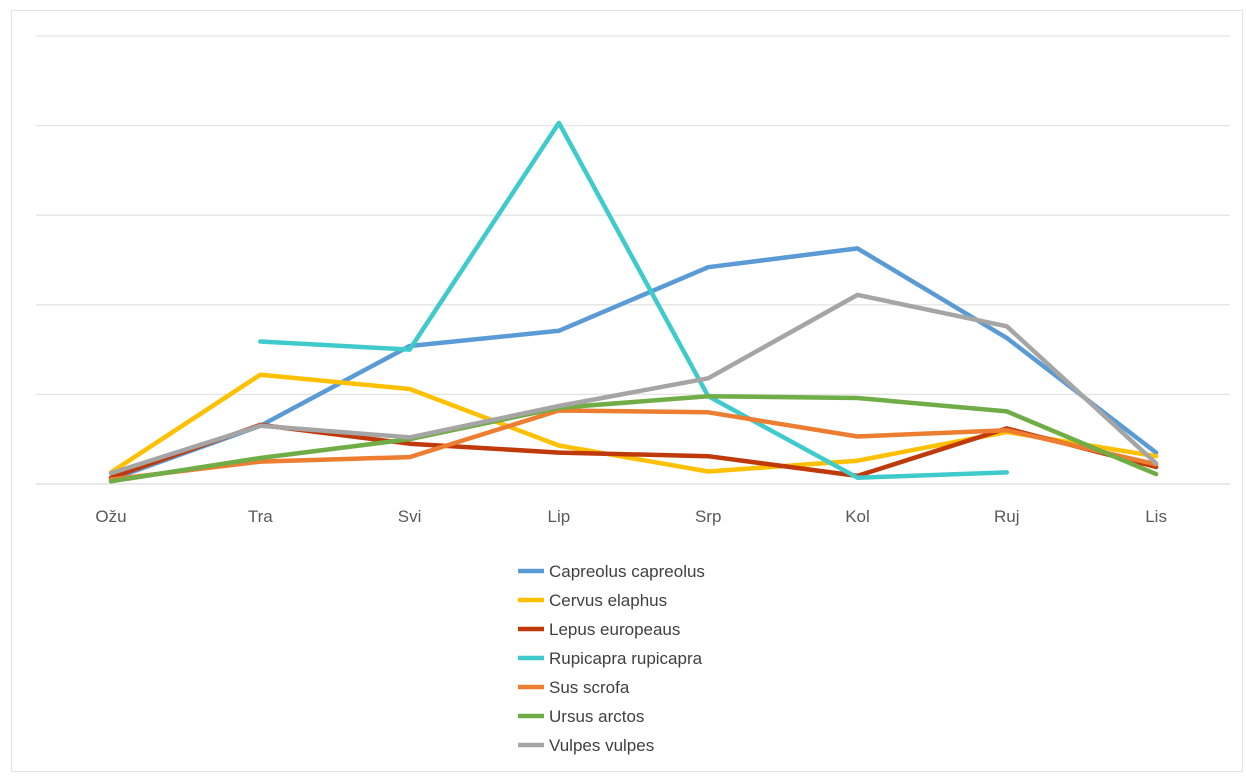 The height and width of the screenshot is (778, 1246). I want to click on legend-label: Lepus europeaus, so click(614, 629).